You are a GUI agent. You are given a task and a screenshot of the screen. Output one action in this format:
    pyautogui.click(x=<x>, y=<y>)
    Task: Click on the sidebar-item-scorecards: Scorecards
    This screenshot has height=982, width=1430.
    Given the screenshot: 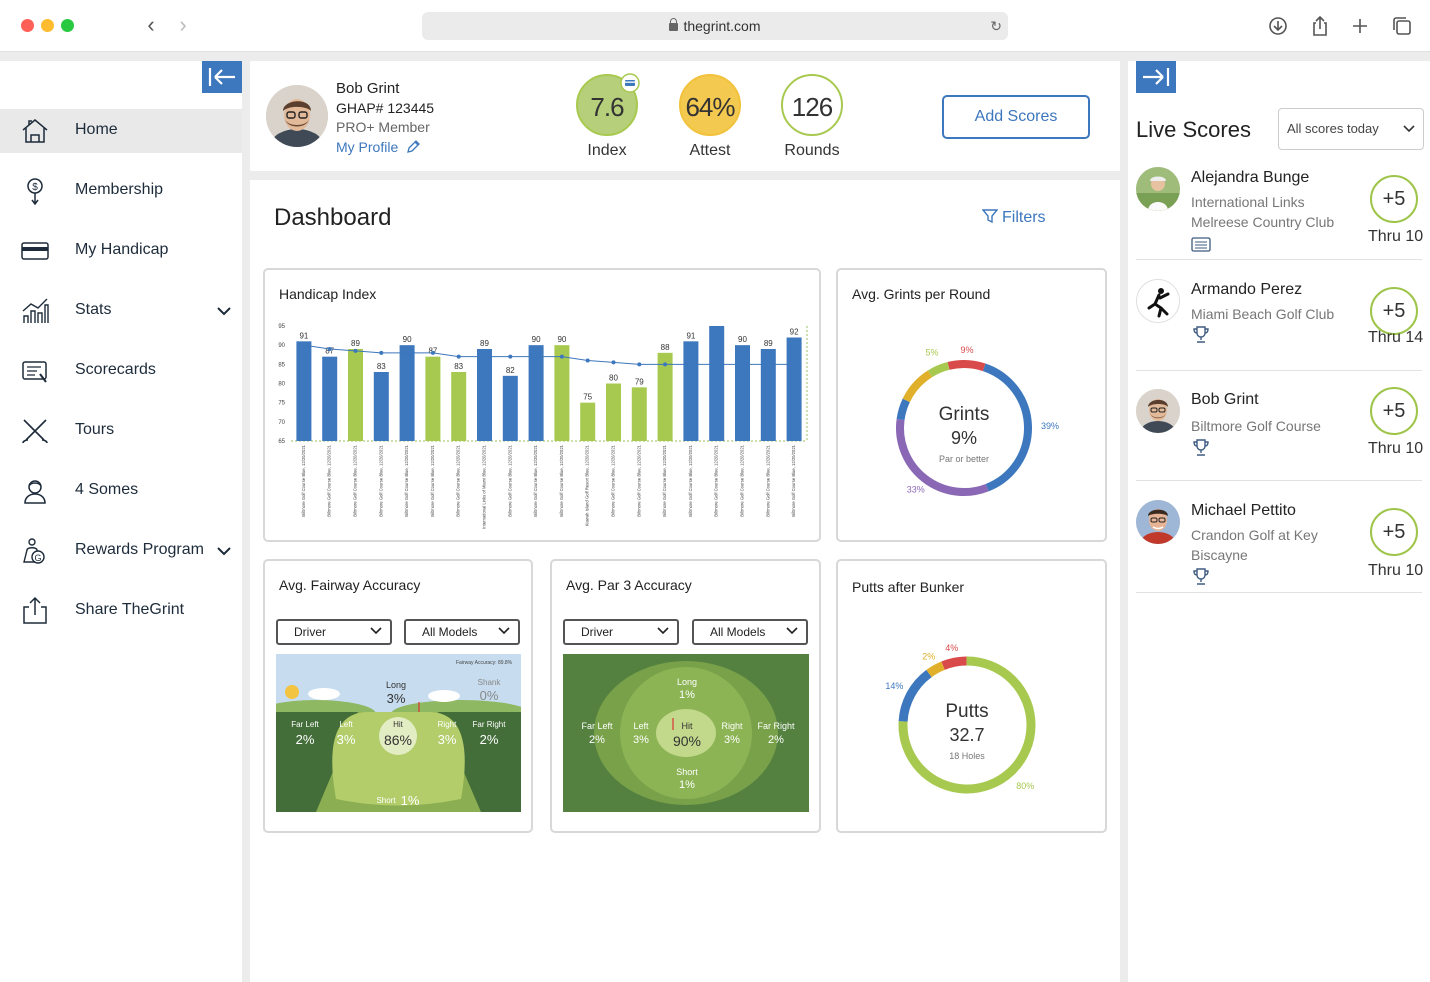 What is the action you would take?
    pyautogui.click(x=121, y=371)
    